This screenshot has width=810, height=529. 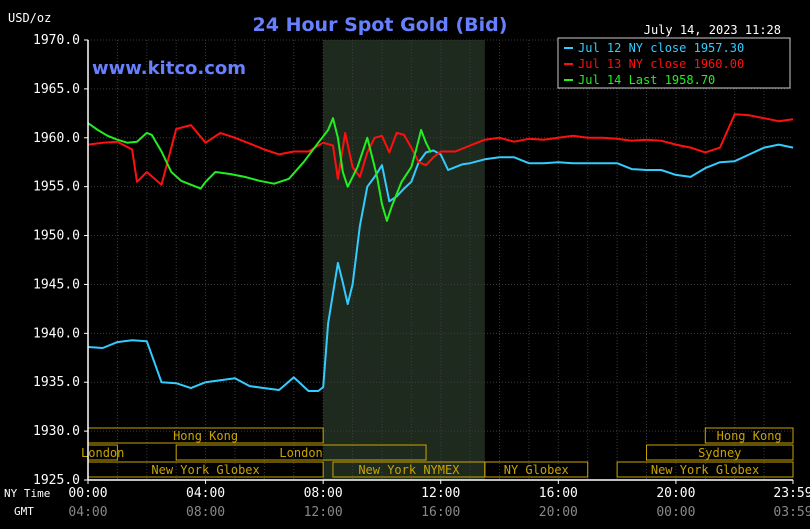 I want to click on x-tick-label-ny: 20:00, so click(x=675, y=493).